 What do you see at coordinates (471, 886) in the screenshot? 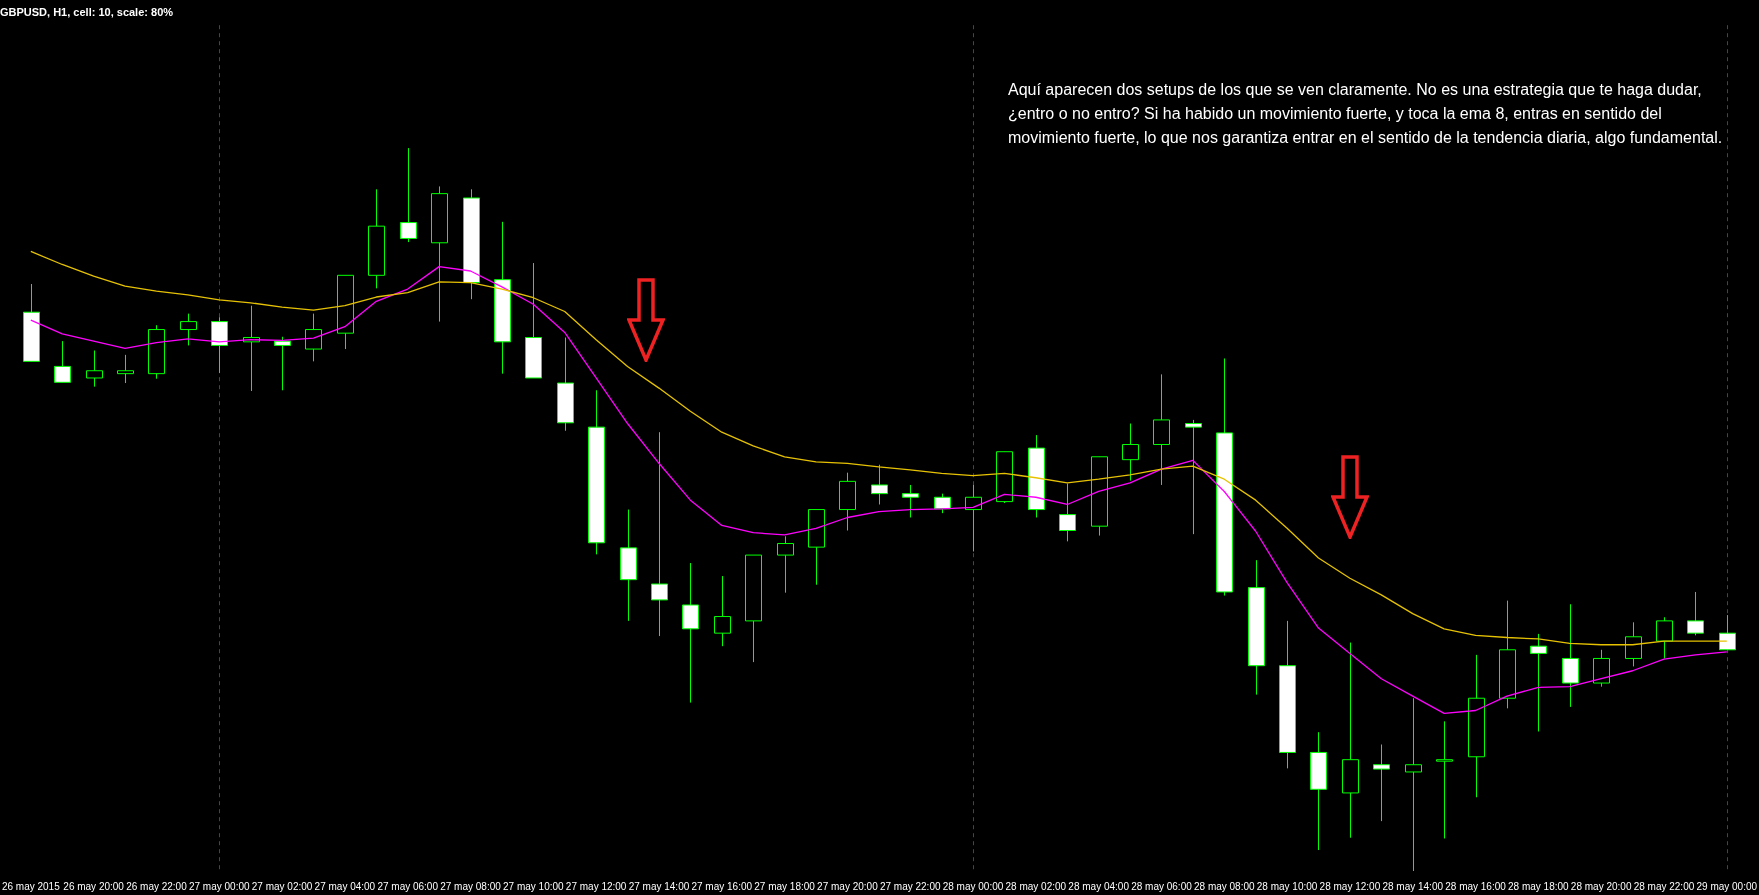
I see `x-tick-label: 27 may 08:00` at bounding box center [471, 886].